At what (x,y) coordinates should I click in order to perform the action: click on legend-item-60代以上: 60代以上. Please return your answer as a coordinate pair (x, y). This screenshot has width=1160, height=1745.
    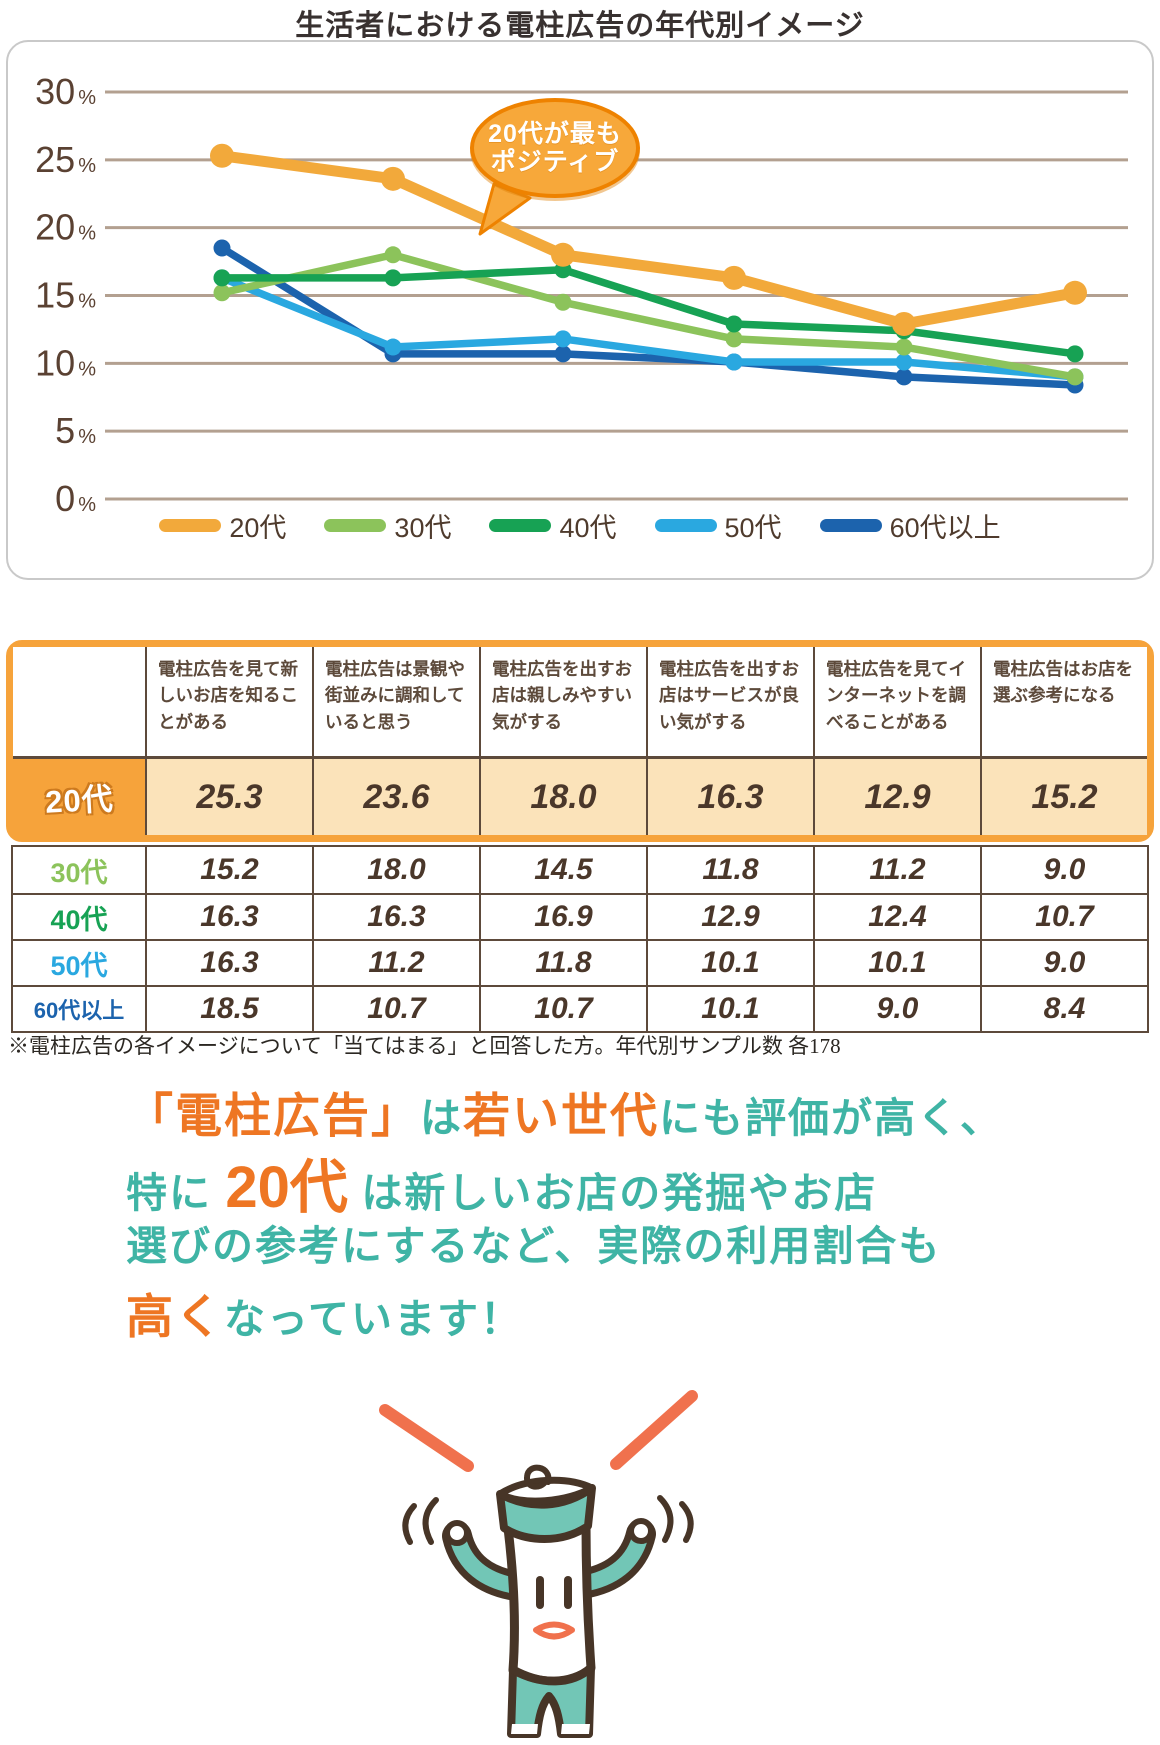
    Looking at the image, I should click on (910, 525).